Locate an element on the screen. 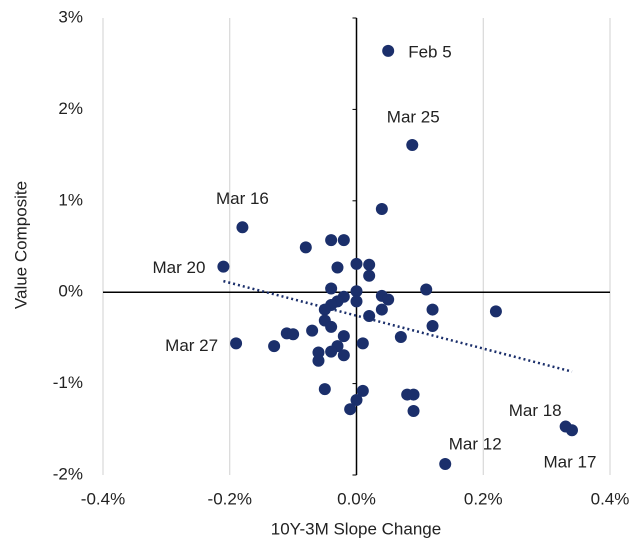  x-tick-label: -0.2% is located at coordinates (230, 498).